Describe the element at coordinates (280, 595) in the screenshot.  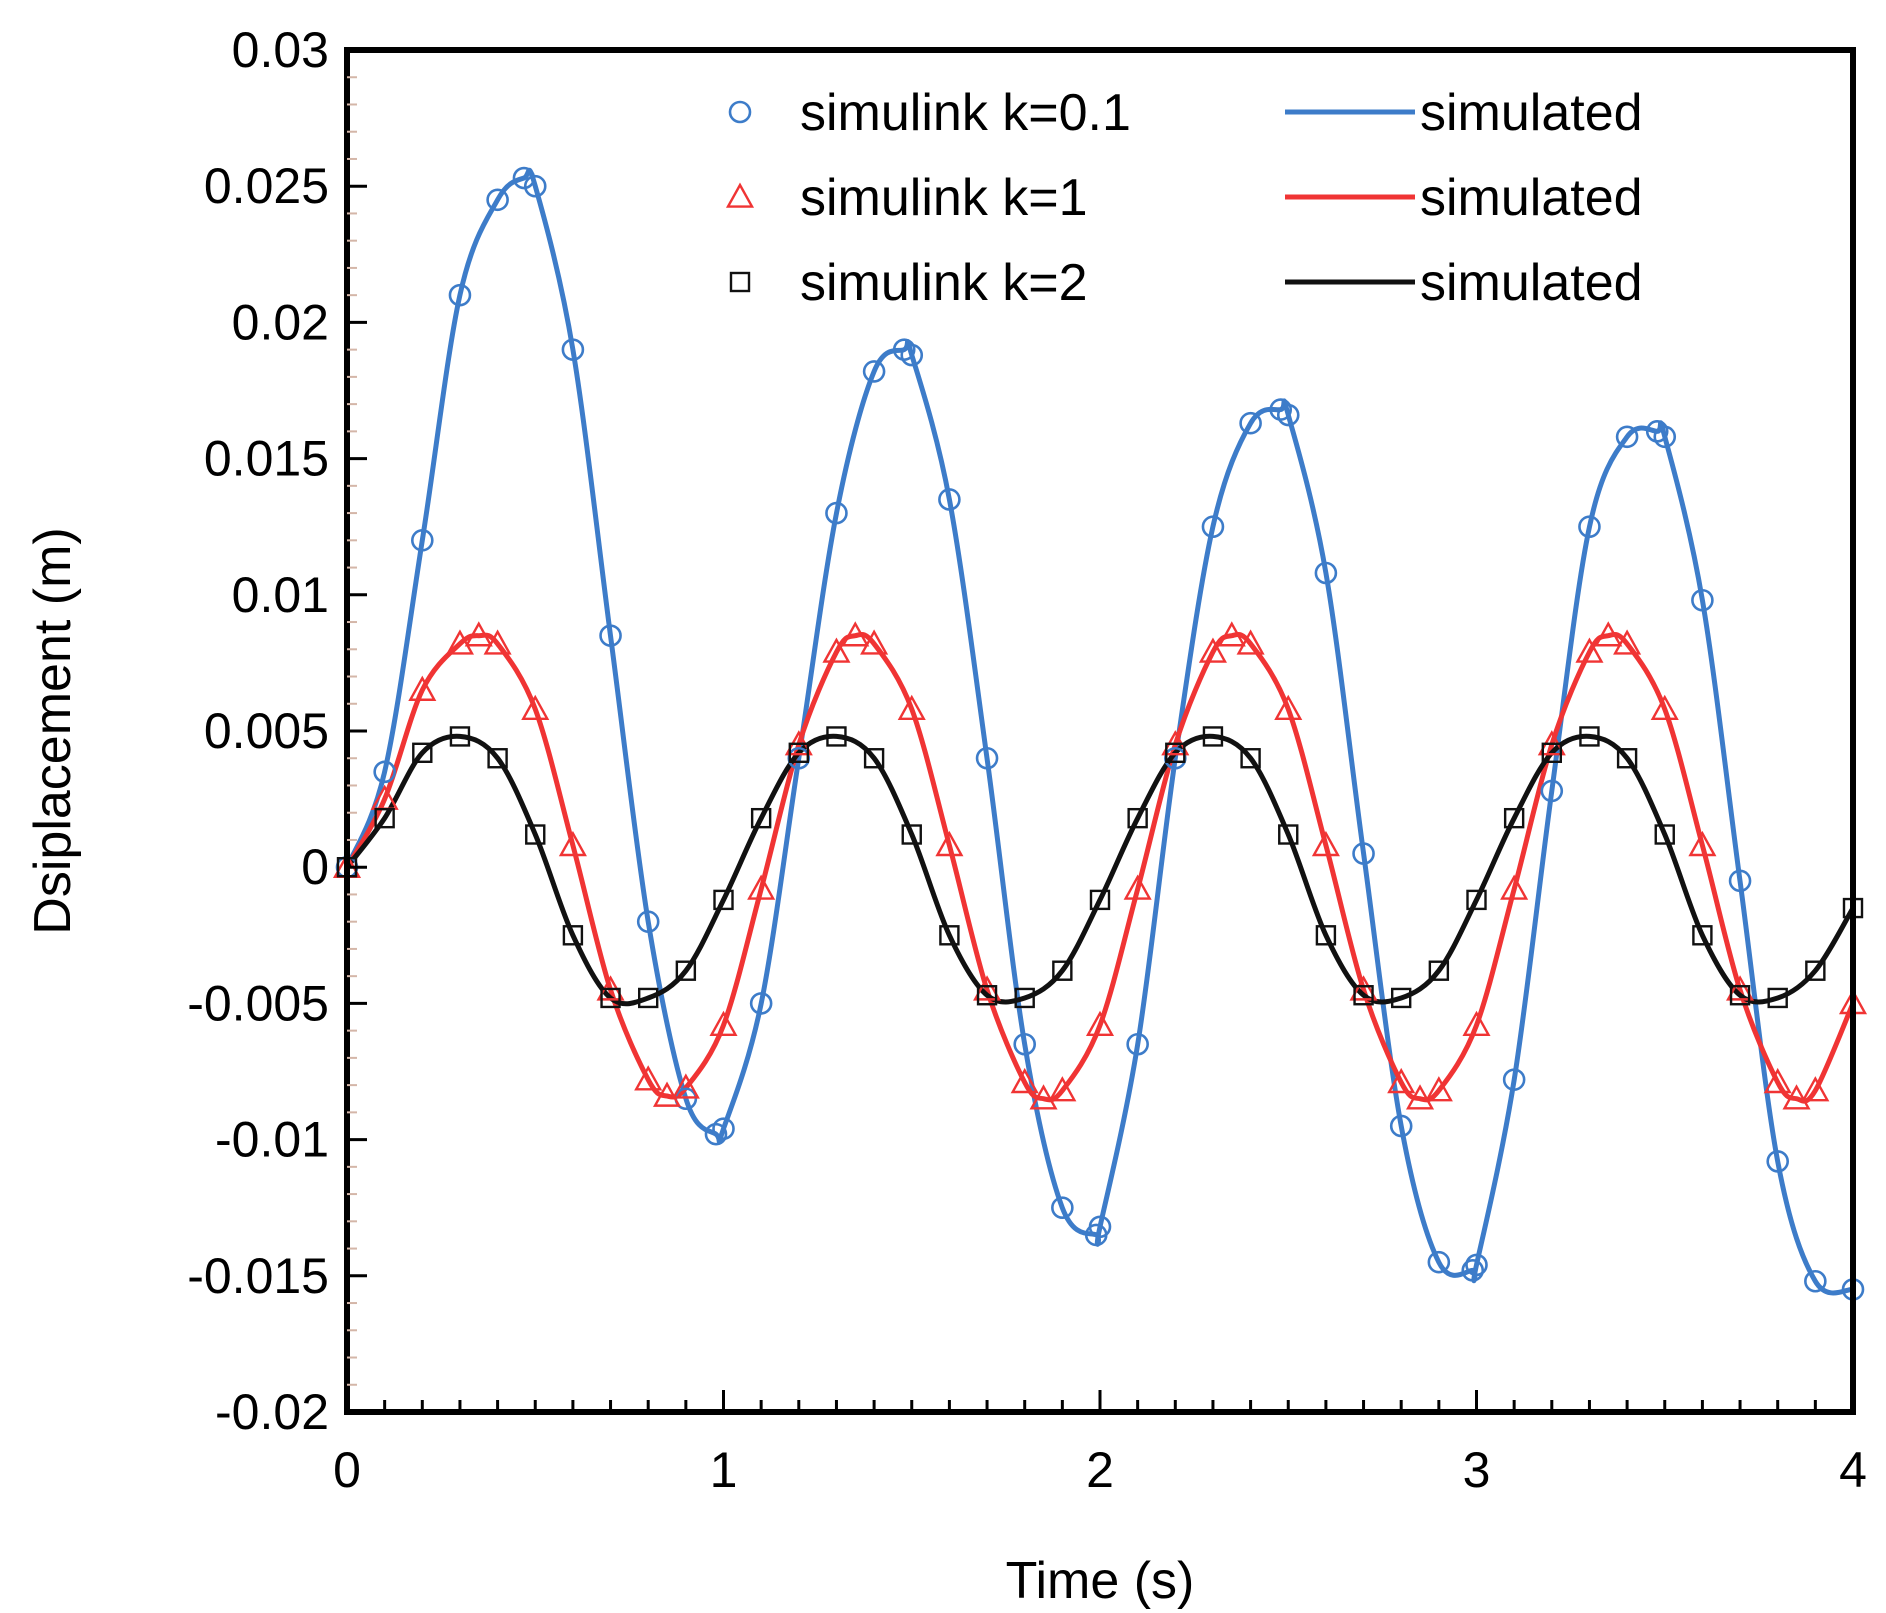
I see `y-tick-label: 0.01` at that location.